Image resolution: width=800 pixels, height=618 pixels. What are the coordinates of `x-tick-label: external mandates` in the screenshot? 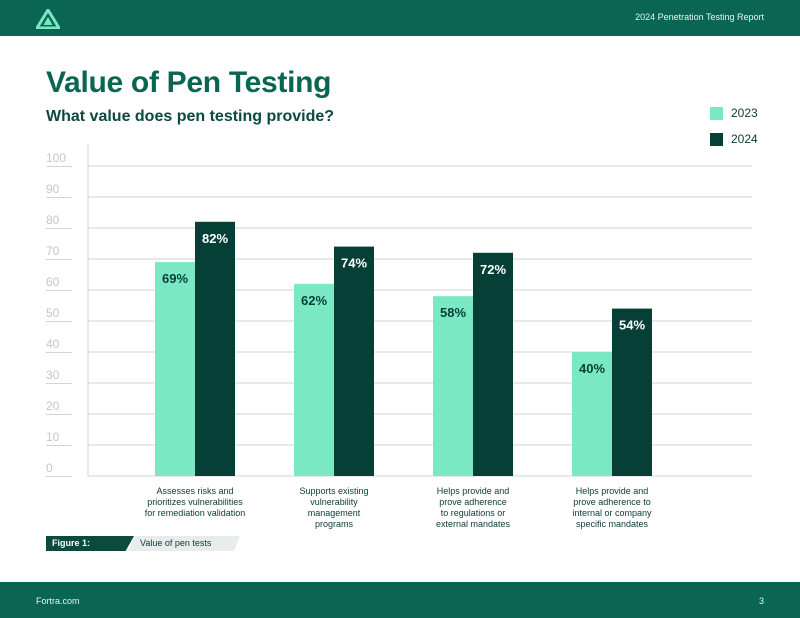 It's located at (473, 524).